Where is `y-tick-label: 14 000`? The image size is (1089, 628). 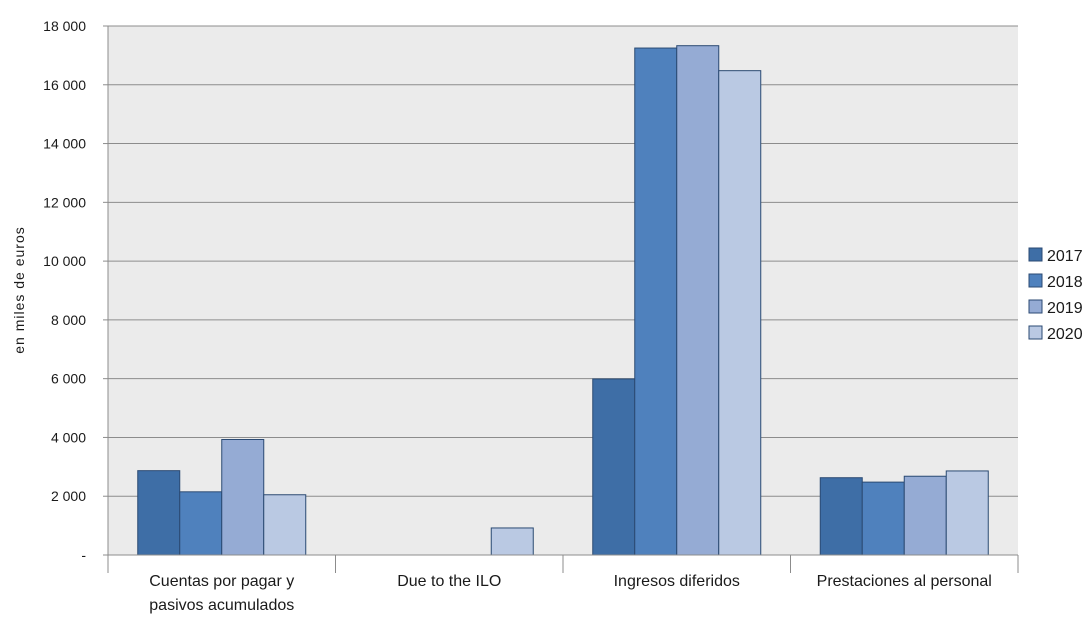 y-tick-label: 14 000 is located at coordinates (64, 144).